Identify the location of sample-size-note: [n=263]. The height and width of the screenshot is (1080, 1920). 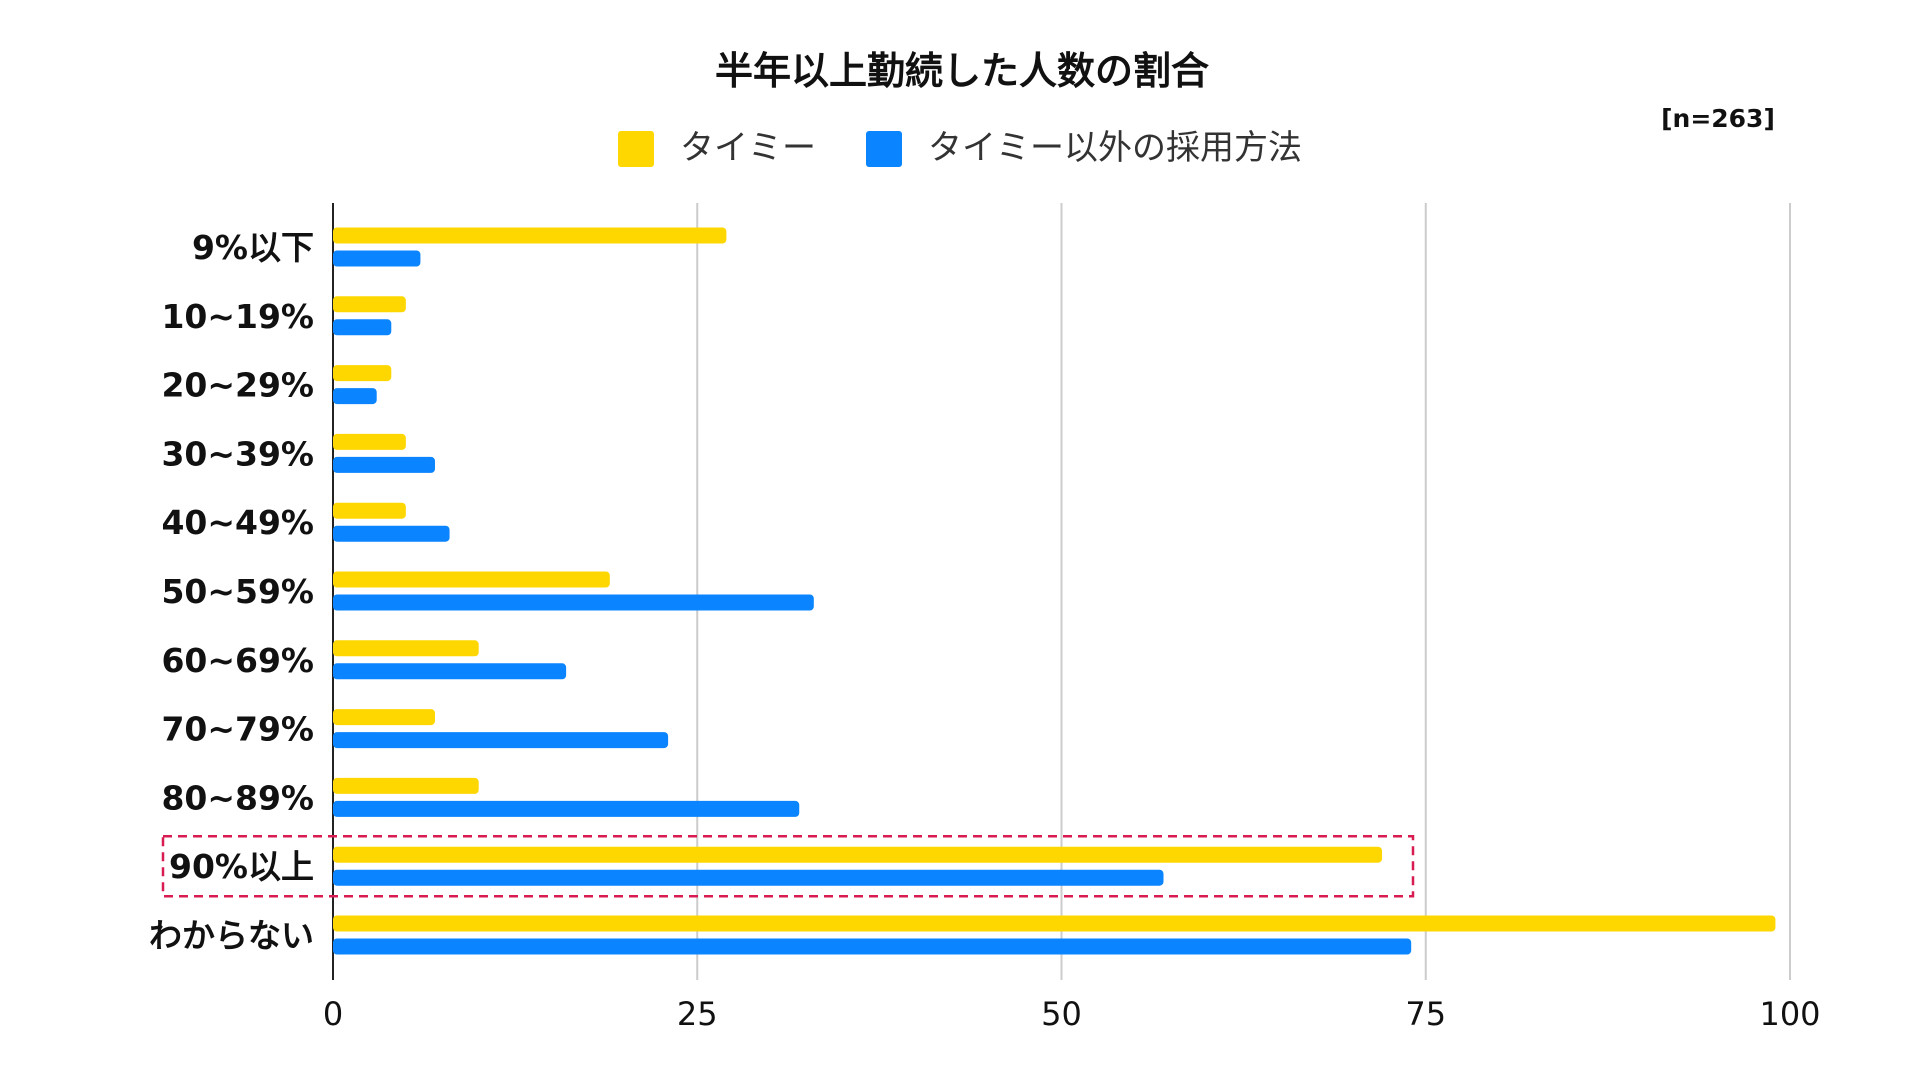
(1718, 118).